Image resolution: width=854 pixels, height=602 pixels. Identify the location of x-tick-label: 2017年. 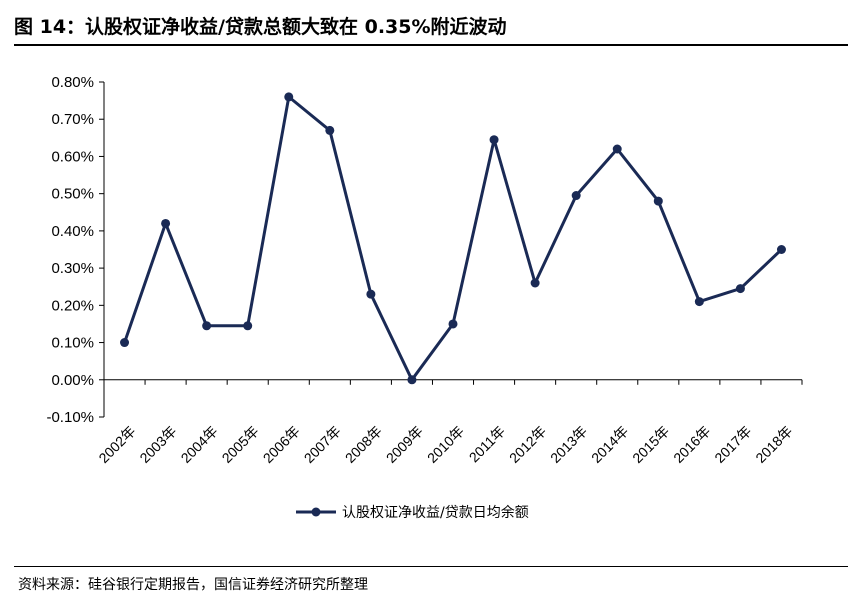
(732, 444).